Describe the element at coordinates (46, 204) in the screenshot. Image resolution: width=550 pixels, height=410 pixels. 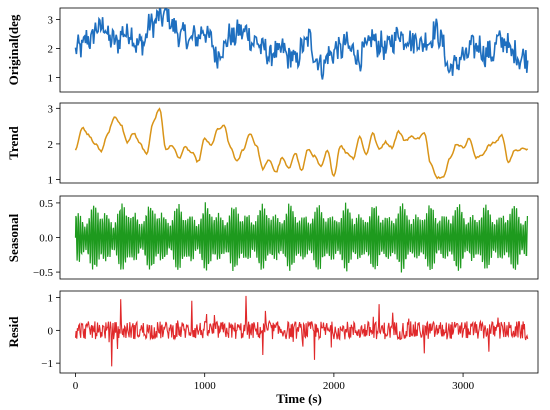
I see `y-tick-label: 0.5` at that location.